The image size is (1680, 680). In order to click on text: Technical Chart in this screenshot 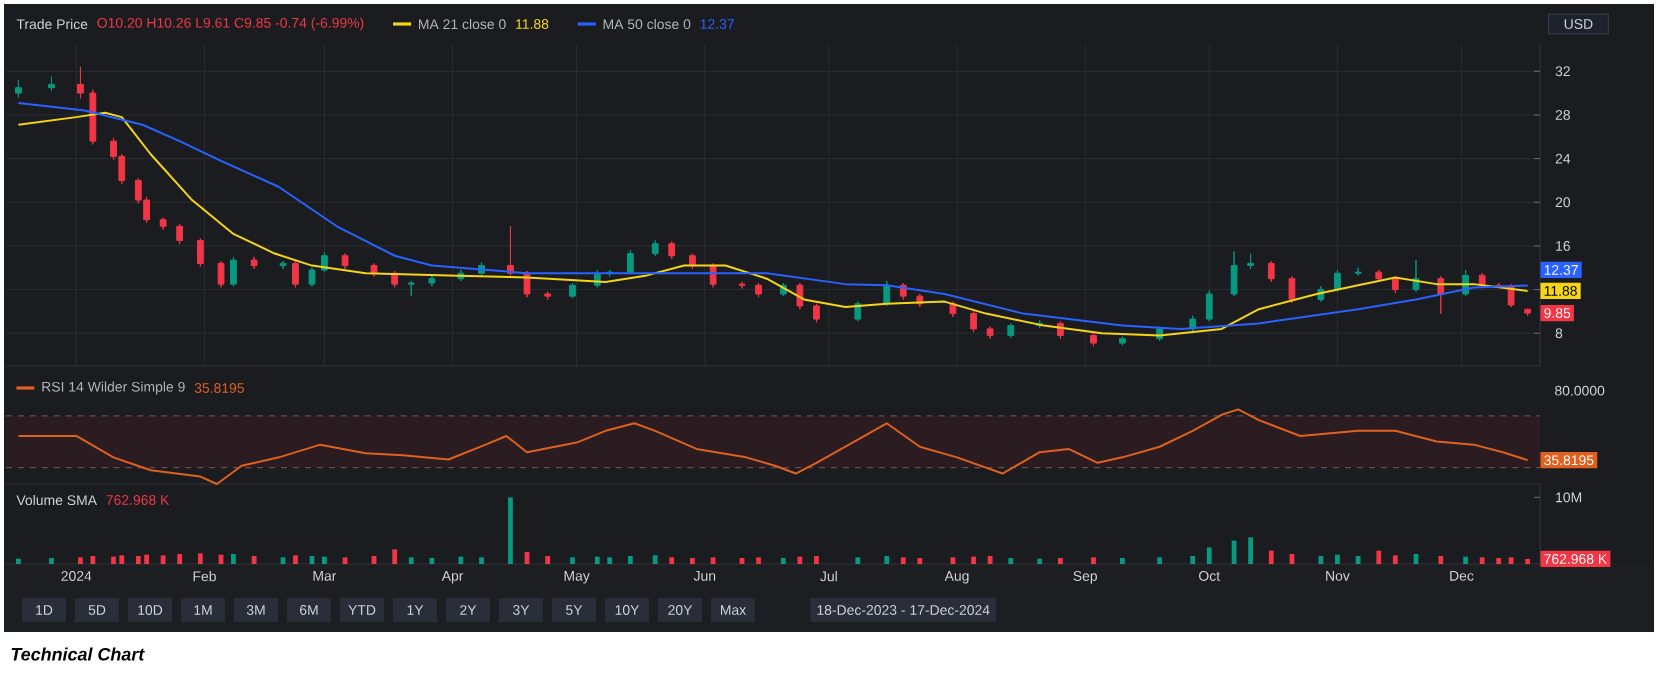, I will do `click(78, 654)`.